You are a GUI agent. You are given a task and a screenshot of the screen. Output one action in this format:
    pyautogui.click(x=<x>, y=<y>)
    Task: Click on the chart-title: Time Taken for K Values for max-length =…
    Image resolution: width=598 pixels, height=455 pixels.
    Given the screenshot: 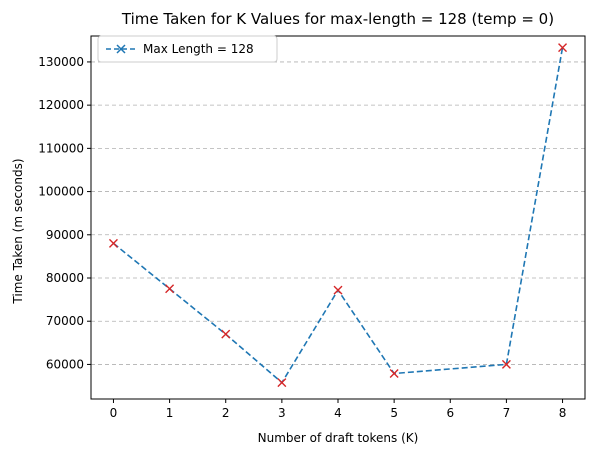 What is the action you would take?
    pyautogui.click(x=337, y=19)
    